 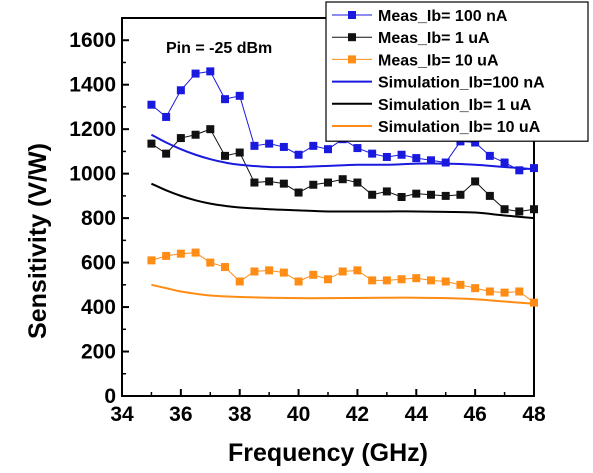 What do you see at coordinates (438, 60) in the screenshot?
I see `legend-label: Meas_Ib= 10 uA` at bounding box center [438, 60].